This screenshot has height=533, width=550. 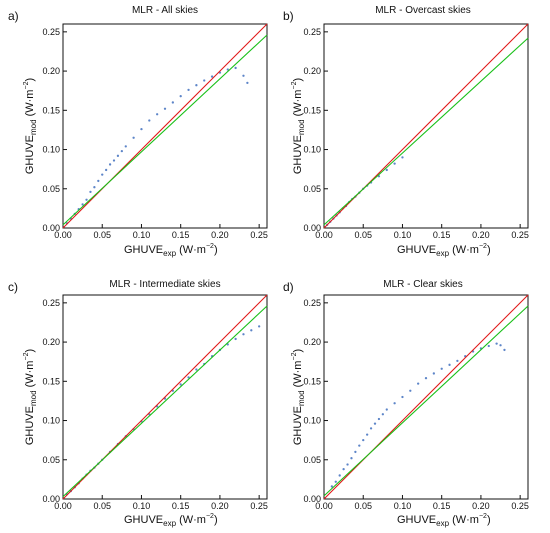 What do you see at coordinates (312, 303) in the screenshot?
I see `y-tick-label-d-5: 0.25` at bounding box center [312, 303].